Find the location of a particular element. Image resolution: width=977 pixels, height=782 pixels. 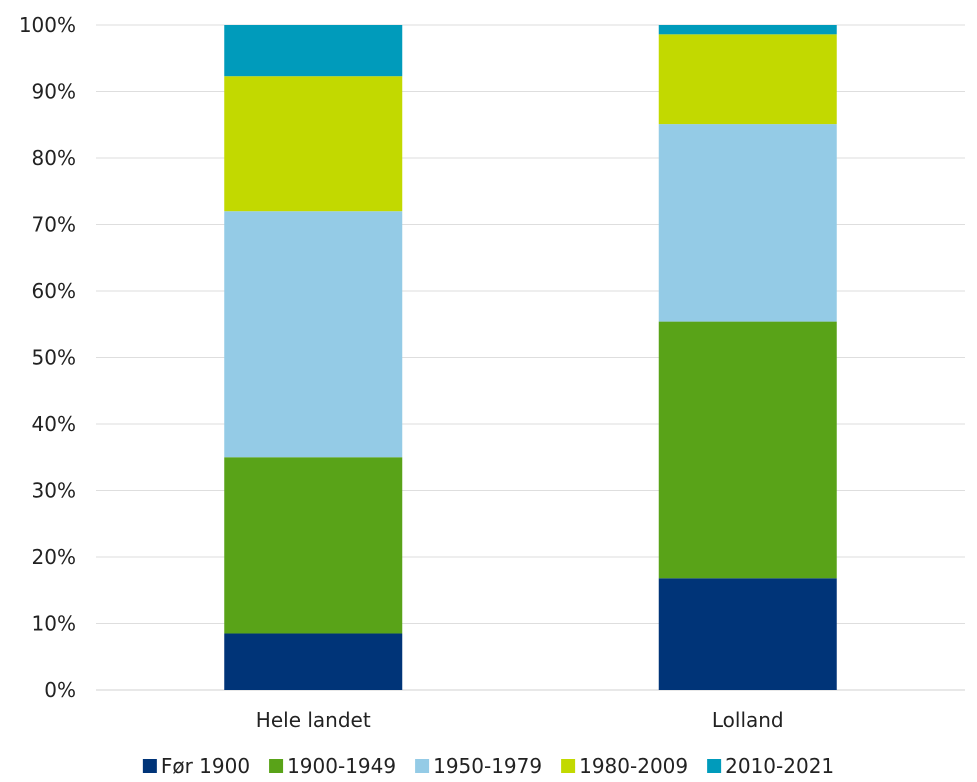

y-tick-label: 100% is located at coordinates (47, 25).